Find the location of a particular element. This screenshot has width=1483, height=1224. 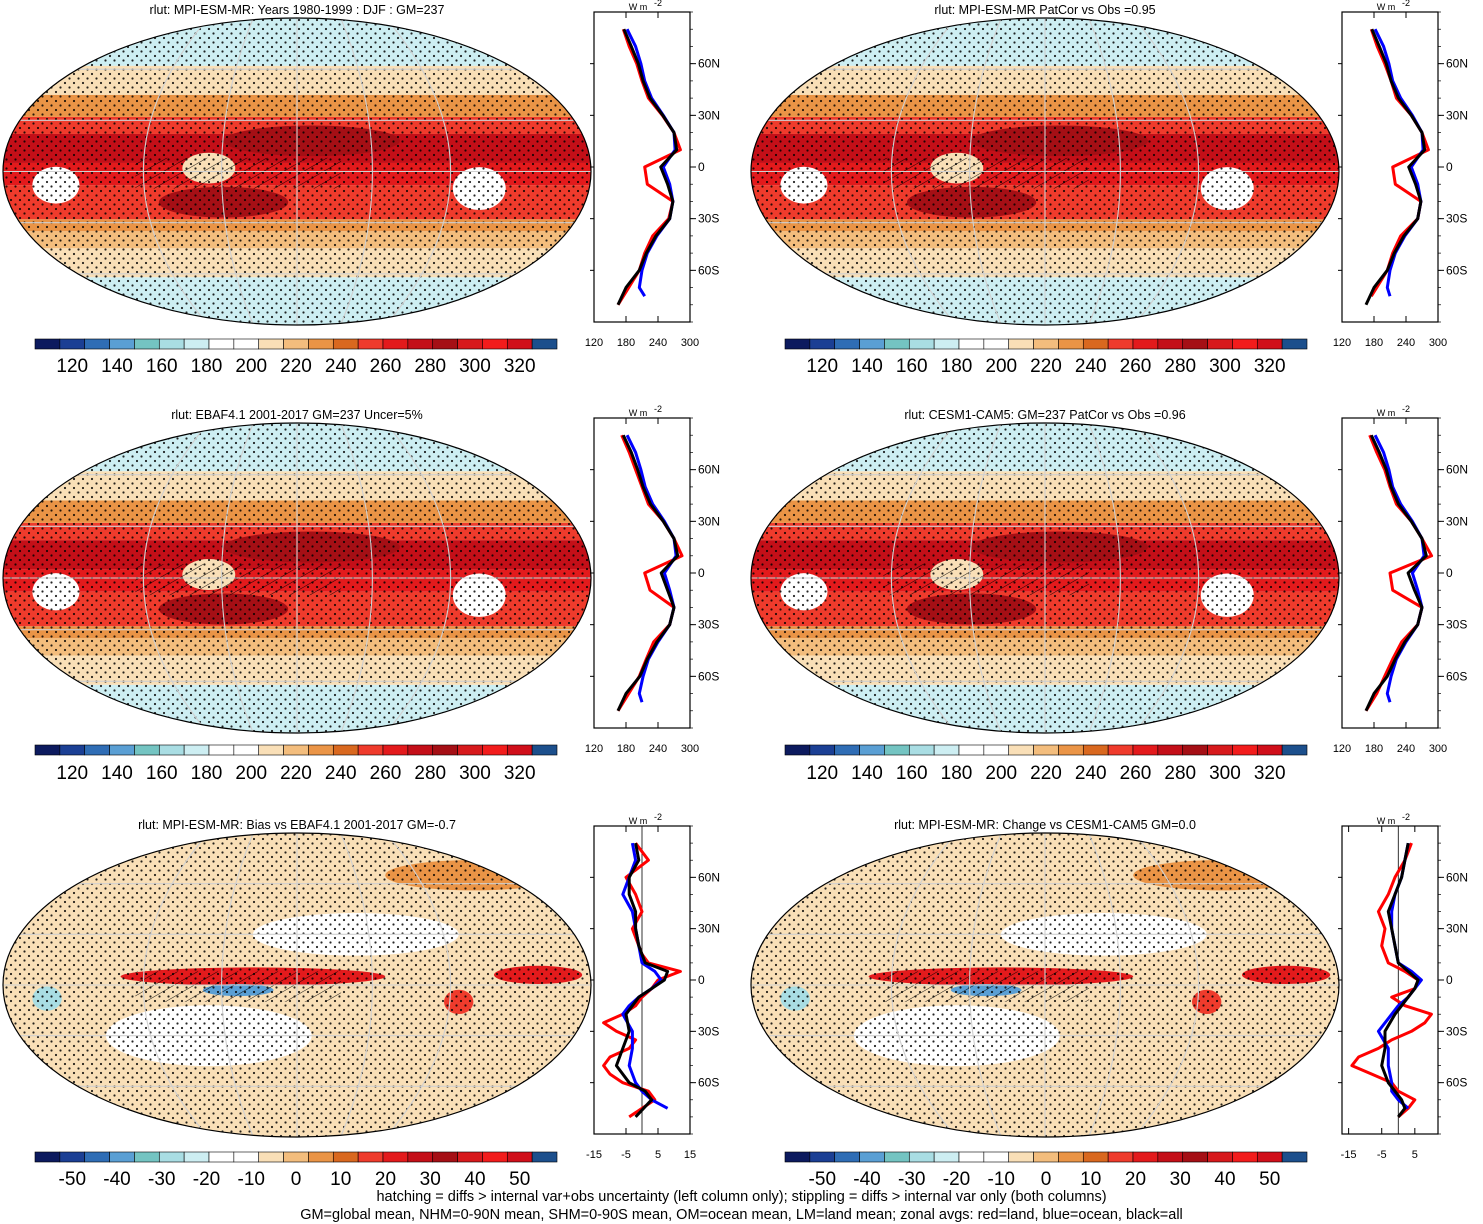

units-label: W m is located at coordinates (1386, 821).